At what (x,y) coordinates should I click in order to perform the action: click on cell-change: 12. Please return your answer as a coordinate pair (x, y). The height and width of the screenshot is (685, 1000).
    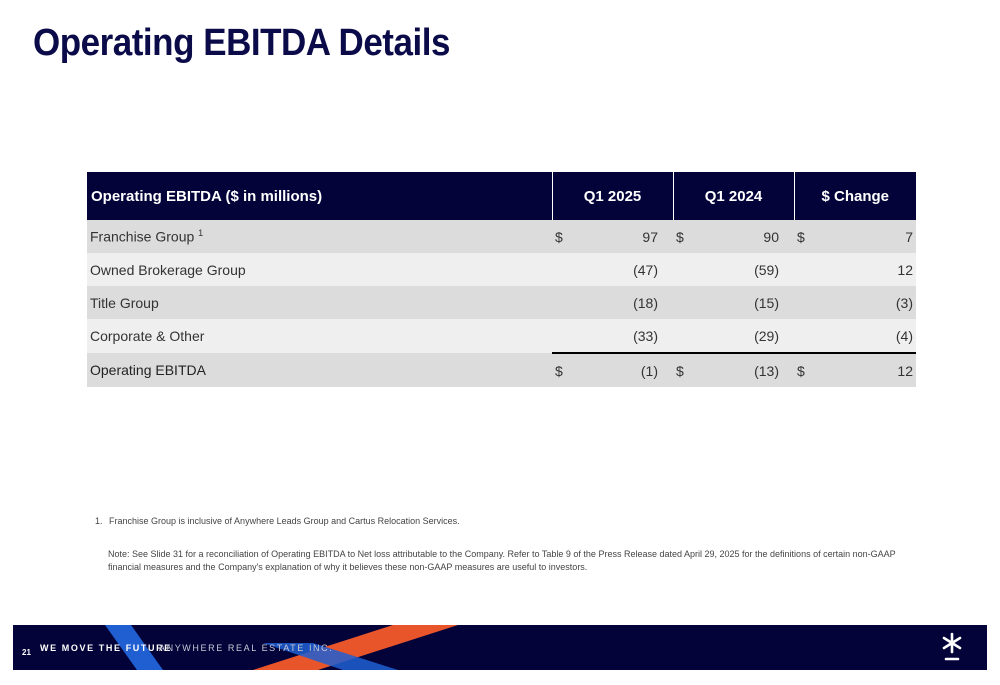
    Looking at the image, I should click on (855, 269).